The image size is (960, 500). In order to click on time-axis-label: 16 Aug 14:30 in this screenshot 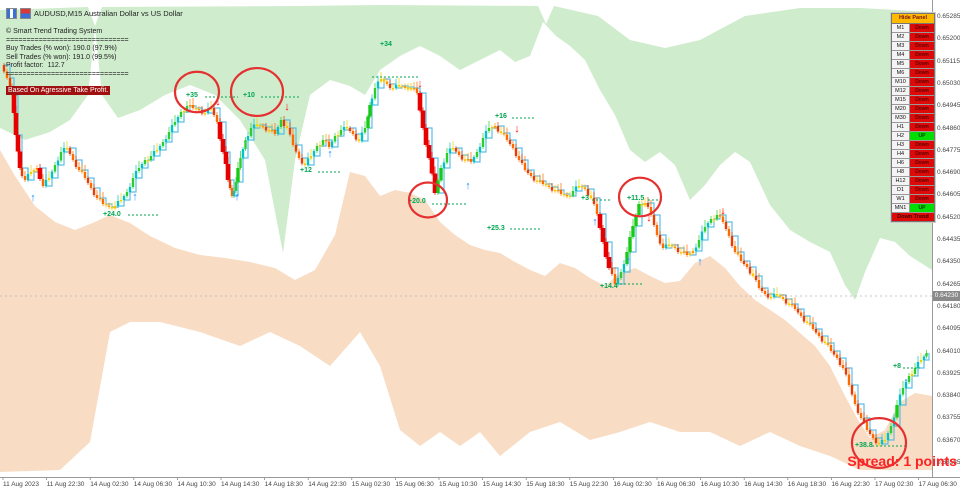, I will do `click(763, 484)`.